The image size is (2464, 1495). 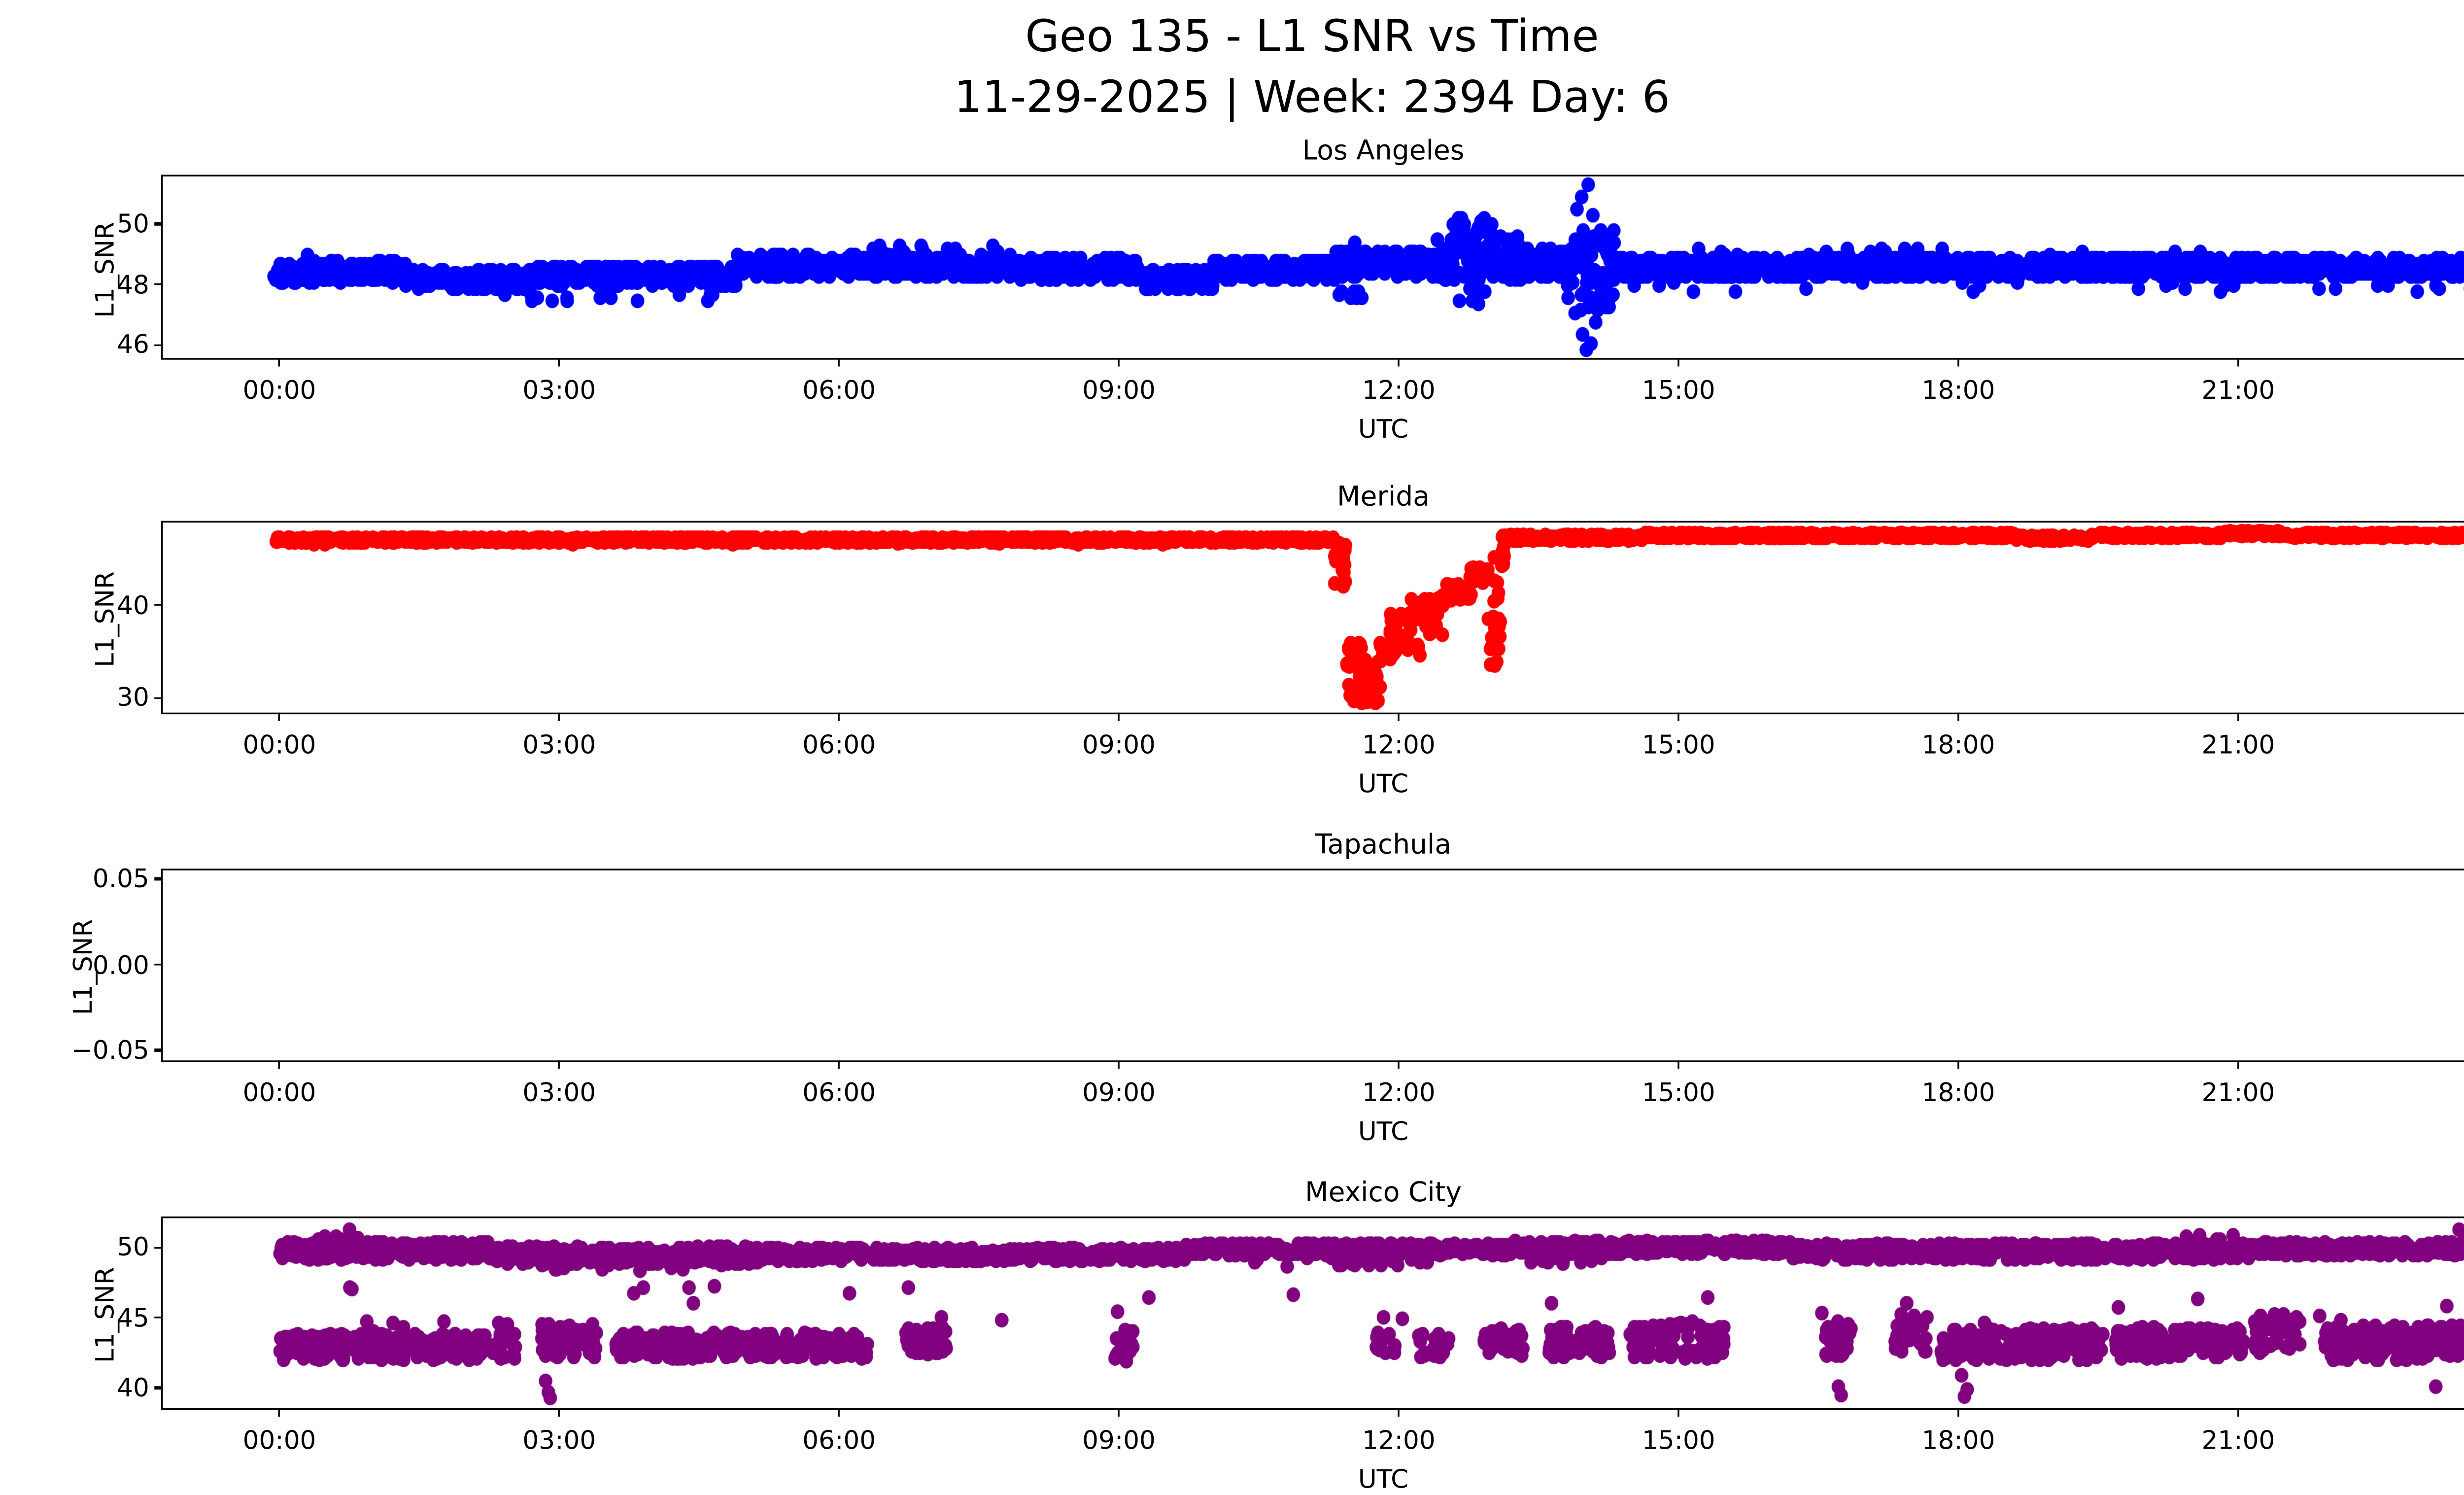 I want to click on y-tick-label: 0.05, so click(x=120, y=879).